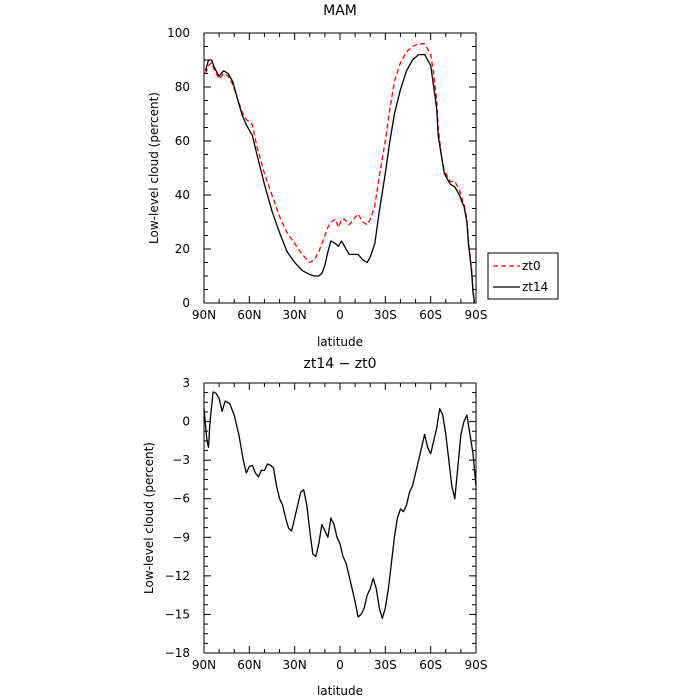 The image size is (700, 700). What do you see at coordinates (182, 87) in the screenshot?
I see `y-tick-label: 80` at bounding box center [182, 87].